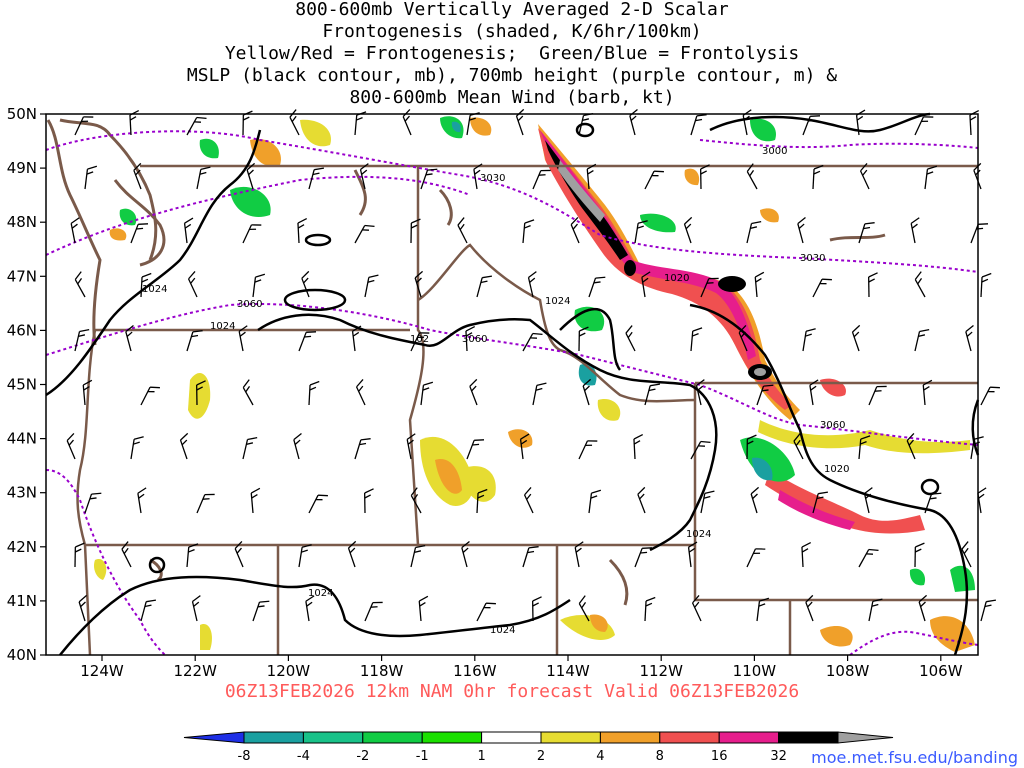 The width and height of the screenshot is (1024, 768). I want to click on colorbar-label: -1, so click(422, 756).